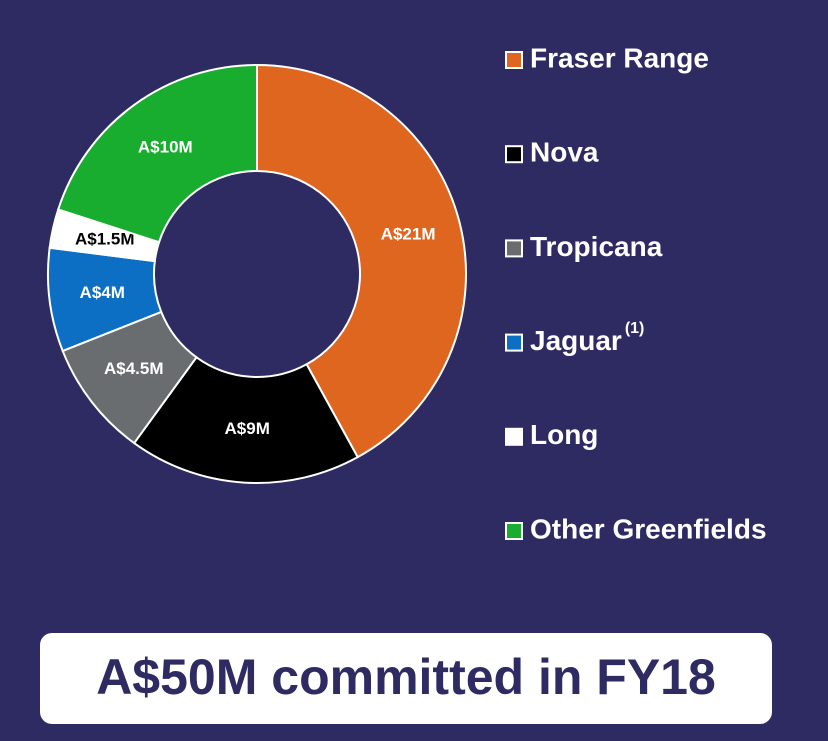  What do you see at coordinates (564, 152) in the screenshot?
I see `legend-label: Nova` at bounding box center [564, 152].